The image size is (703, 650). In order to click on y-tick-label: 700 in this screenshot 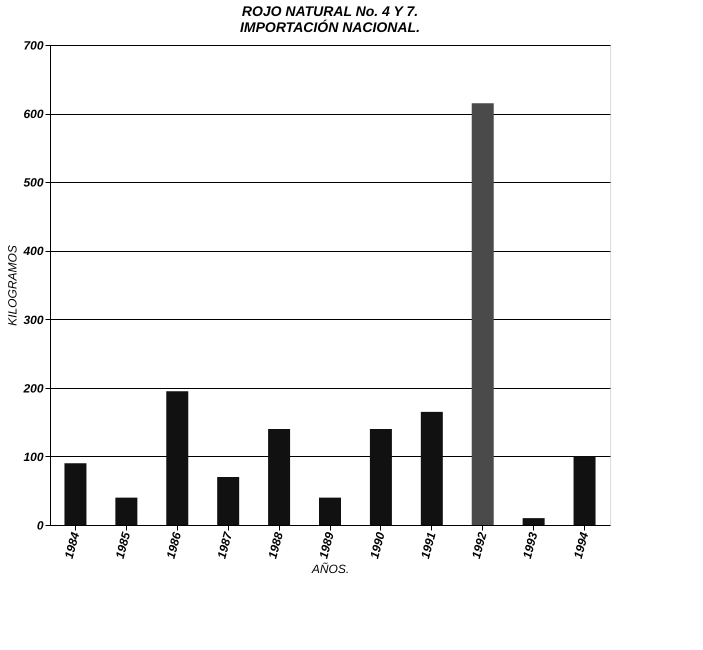, I will do `click(33, 45)`.